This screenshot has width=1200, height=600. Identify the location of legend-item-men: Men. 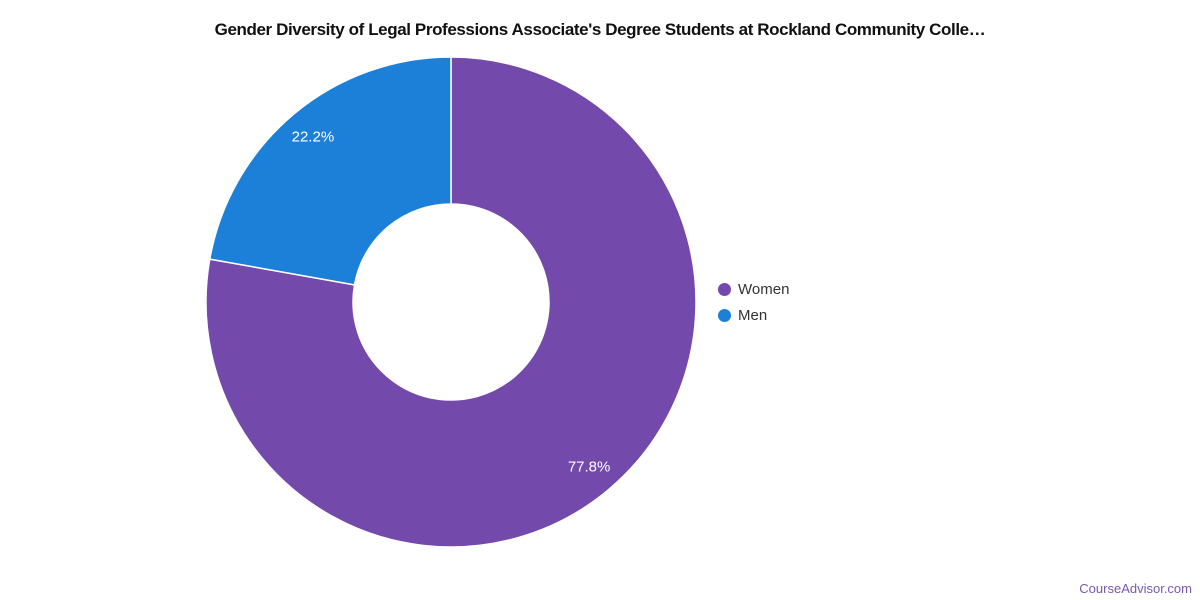
(753, 315).